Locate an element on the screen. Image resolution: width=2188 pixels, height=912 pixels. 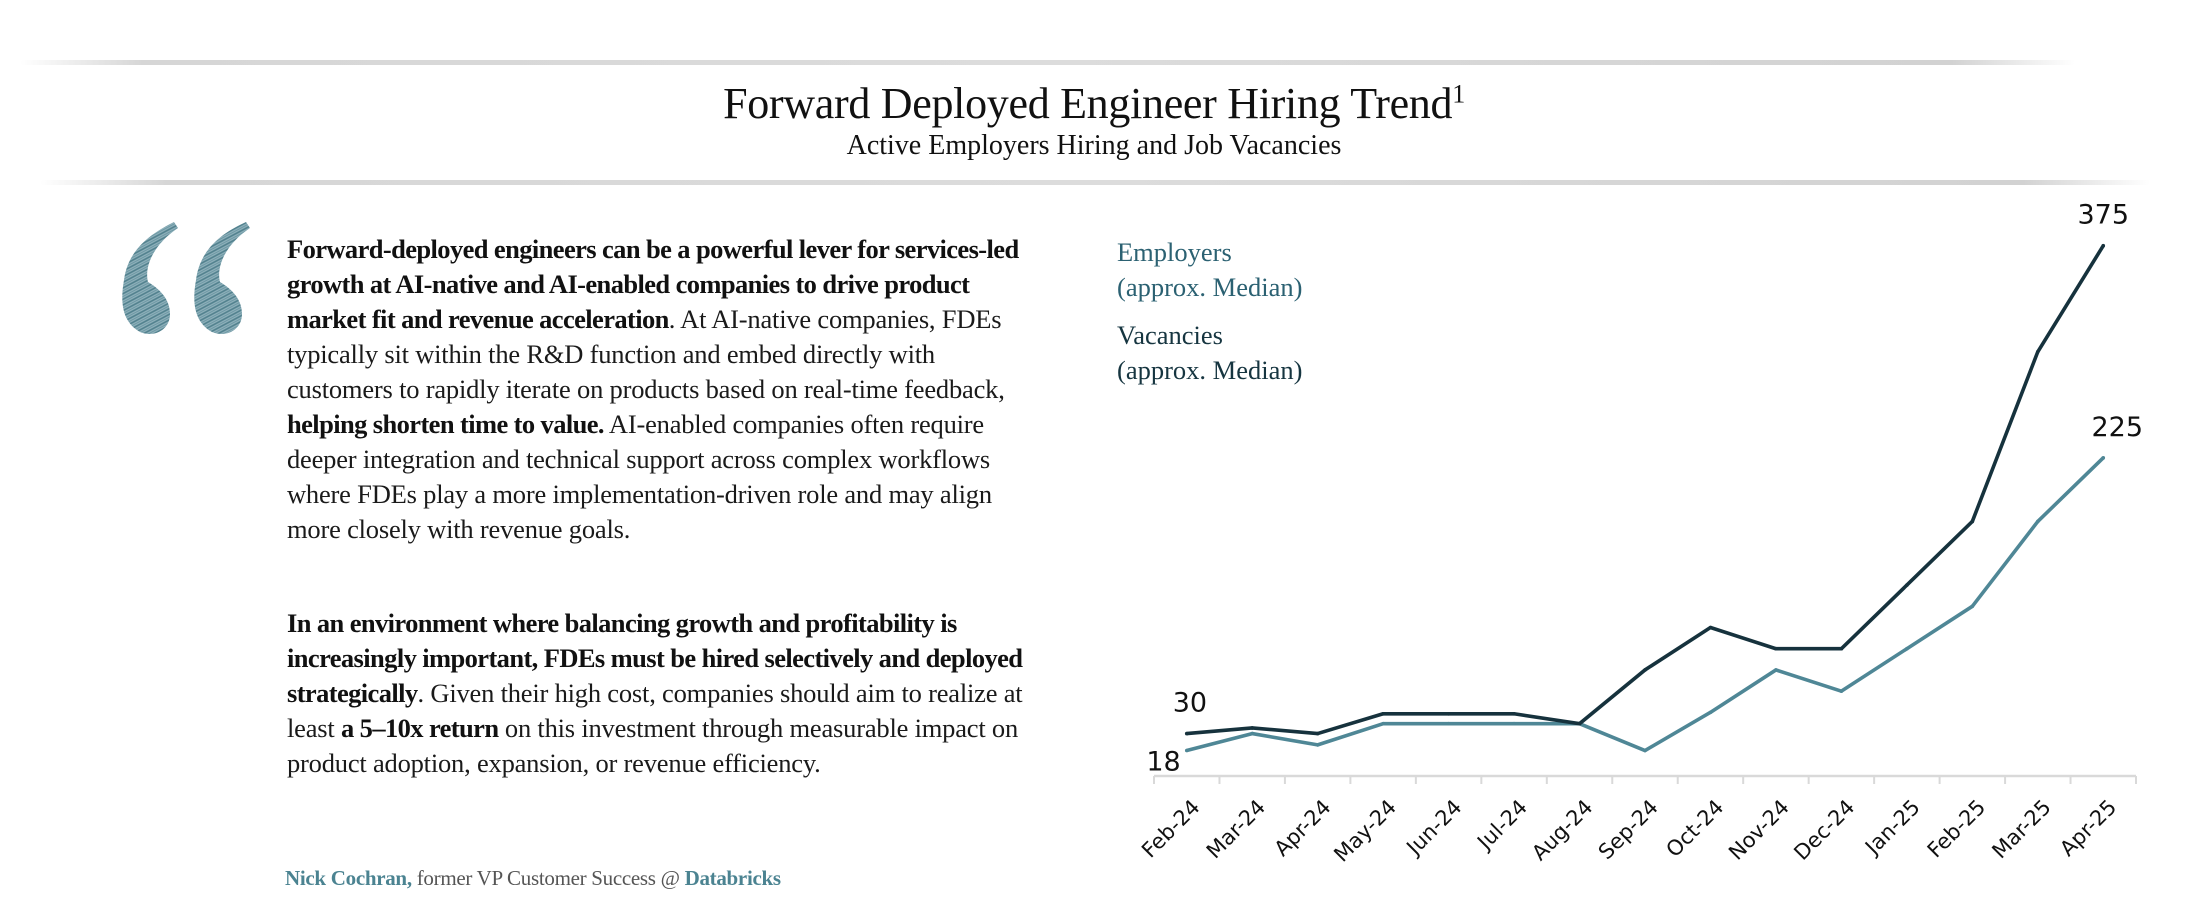
x-tick-label: Mar-25 is located at coordinates (2021, 829).